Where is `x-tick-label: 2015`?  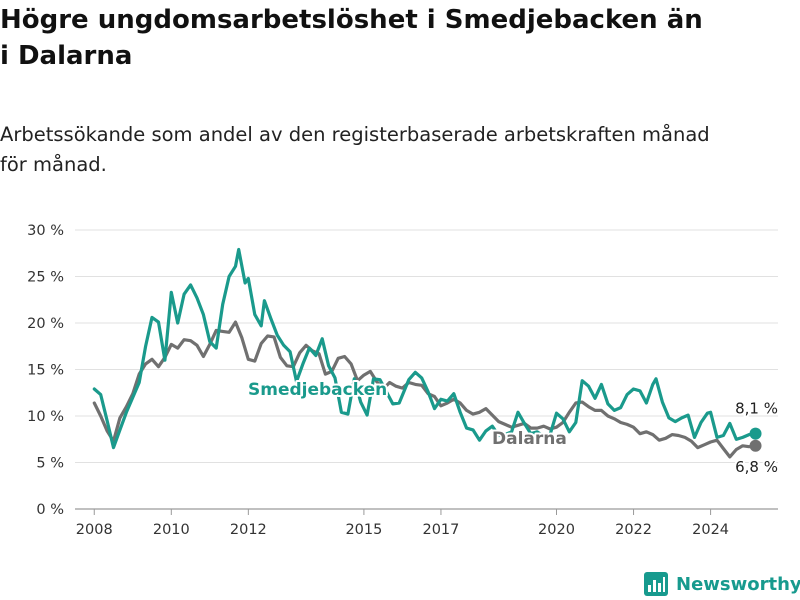
x-tick-label: 2015 is located at coordinates (363, 530).